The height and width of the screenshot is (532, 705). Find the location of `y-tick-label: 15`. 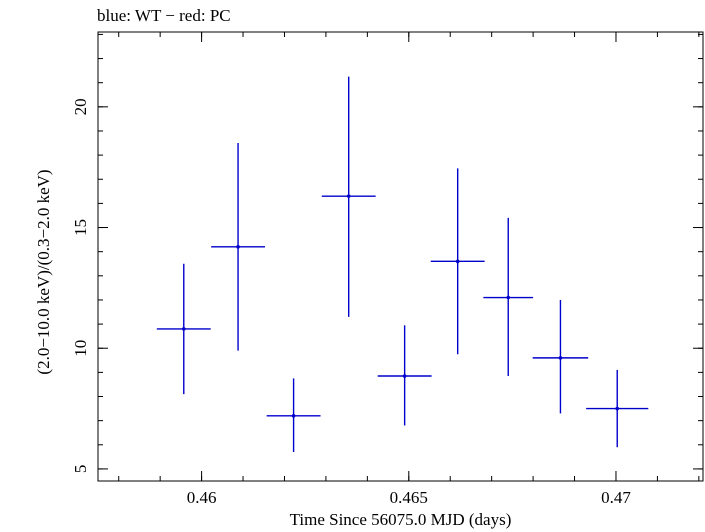

y-tick-label: 15 is located at coordinates (80, 227).